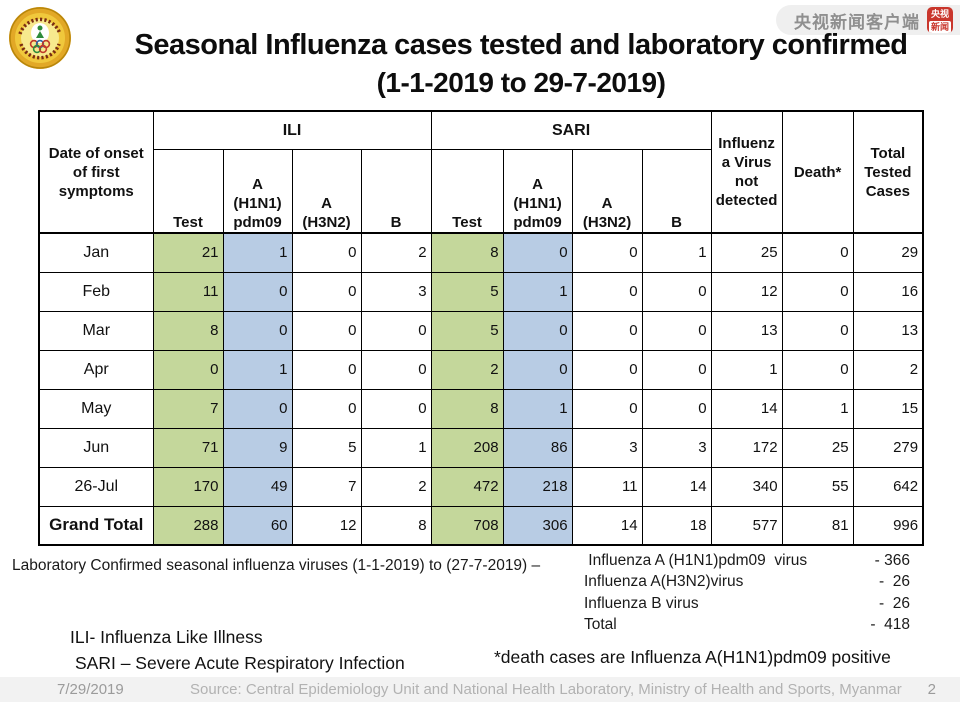  What do you see at coordinates (521, 82) in the screenshot?
I see `title-line-2: (1-1-2019 to 29-7-2019)` at bounding box center [521, 82].